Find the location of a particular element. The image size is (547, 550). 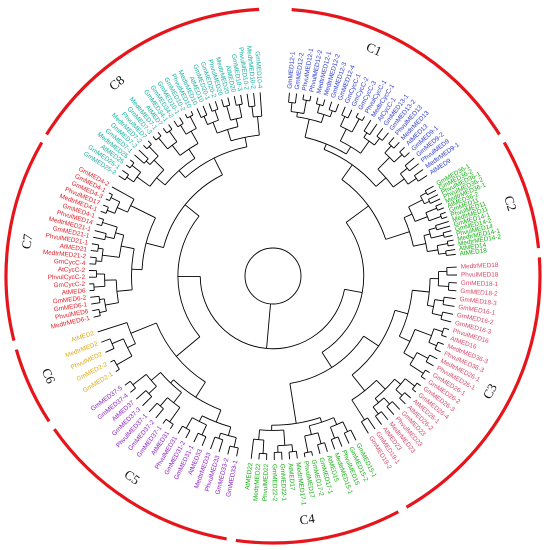

leaf-label-c2: AtMED14 is located at coordinates (473, 247).